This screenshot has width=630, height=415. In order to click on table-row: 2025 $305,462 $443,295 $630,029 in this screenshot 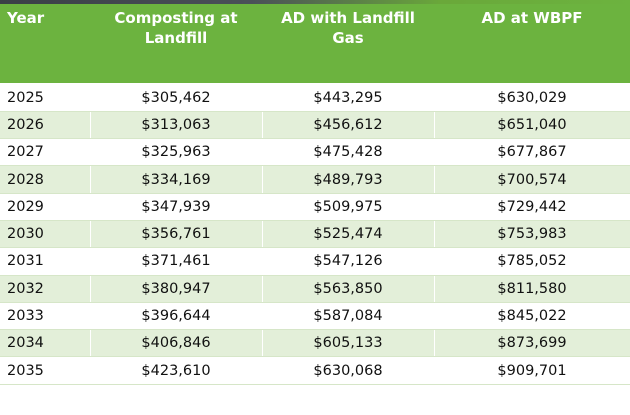, I will do `click(315, 97)`.